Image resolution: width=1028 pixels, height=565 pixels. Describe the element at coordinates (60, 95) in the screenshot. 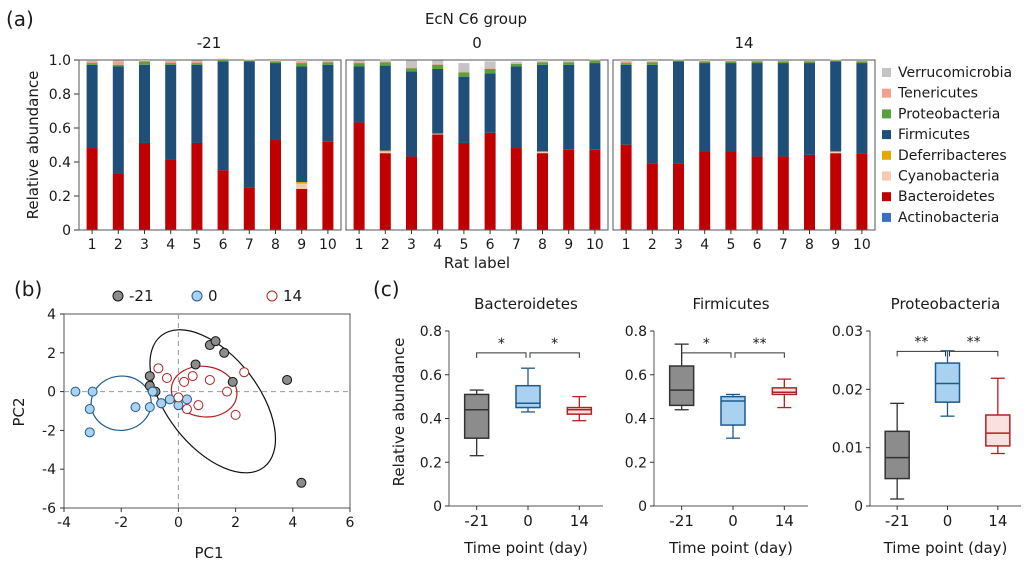

I see `chart-a-ytick-label: 0.8` at that location.